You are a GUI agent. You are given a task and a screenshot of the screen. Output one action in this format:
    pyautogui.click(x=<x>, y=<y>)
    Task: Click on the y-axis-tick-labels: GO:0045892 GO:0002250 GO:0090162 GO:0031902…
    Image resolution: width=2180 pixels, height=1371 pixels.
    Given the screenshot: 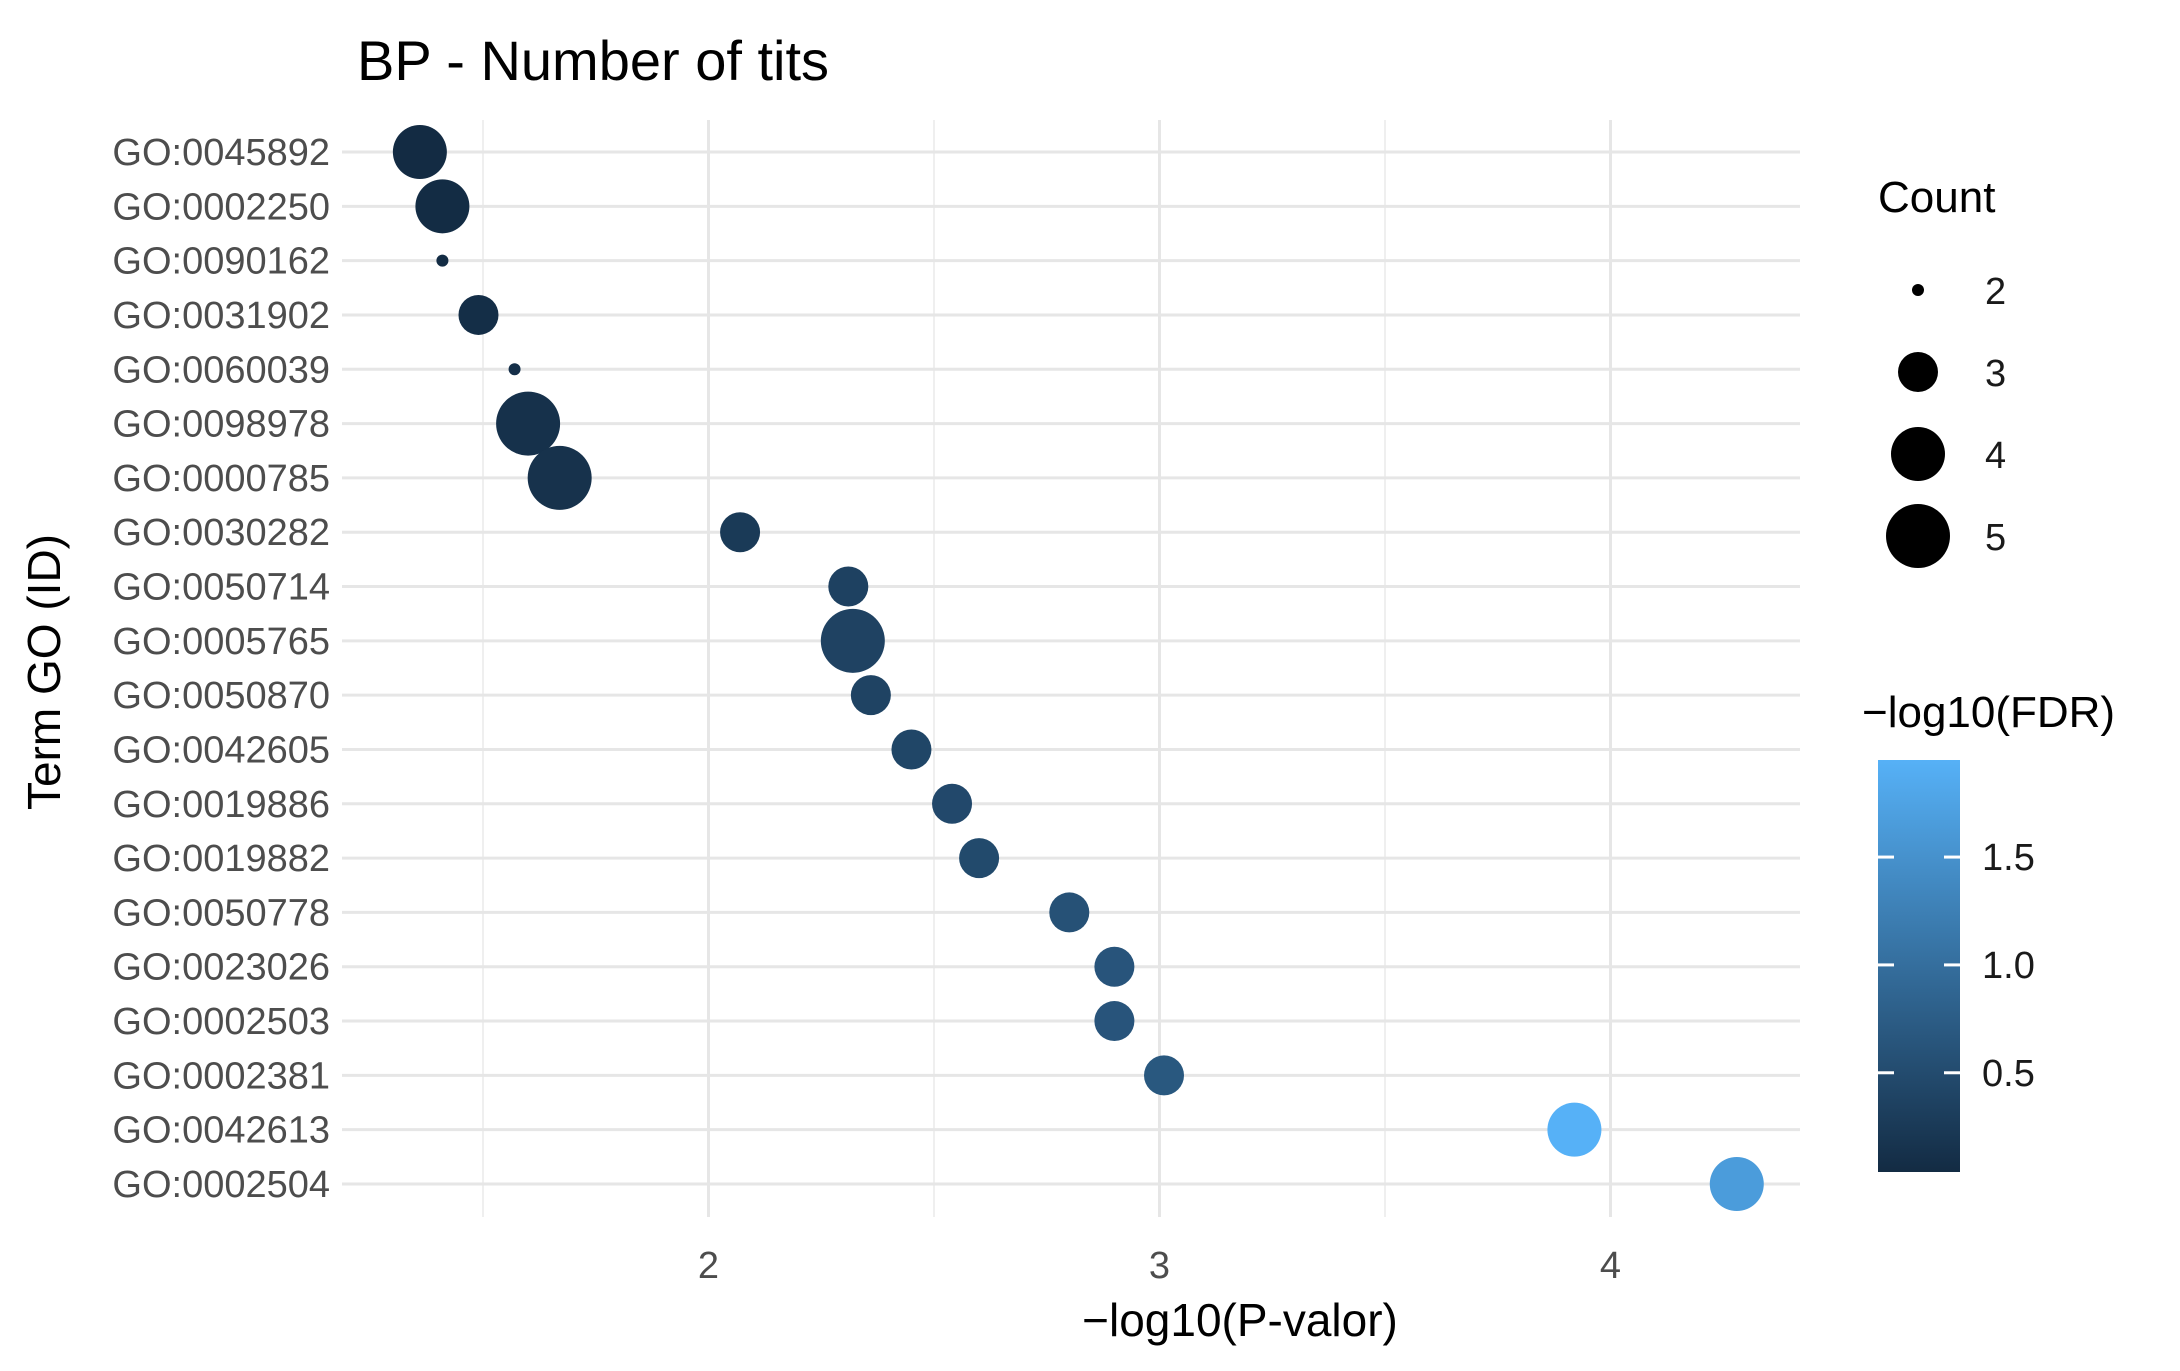 What is the action you would take?
    pyautogui.click(x=221, y=669)
    